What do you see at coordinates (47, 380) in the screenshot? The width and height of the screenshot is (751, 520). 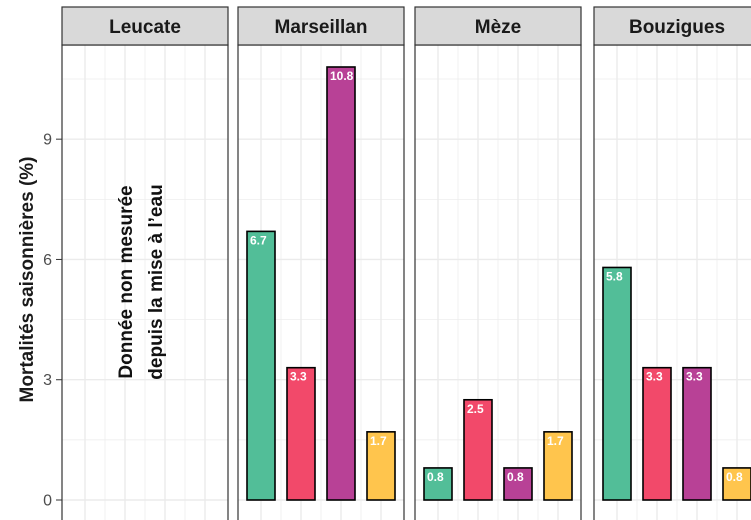 I see `y-tick-label-3: 3` at bounding box center [47, 380].